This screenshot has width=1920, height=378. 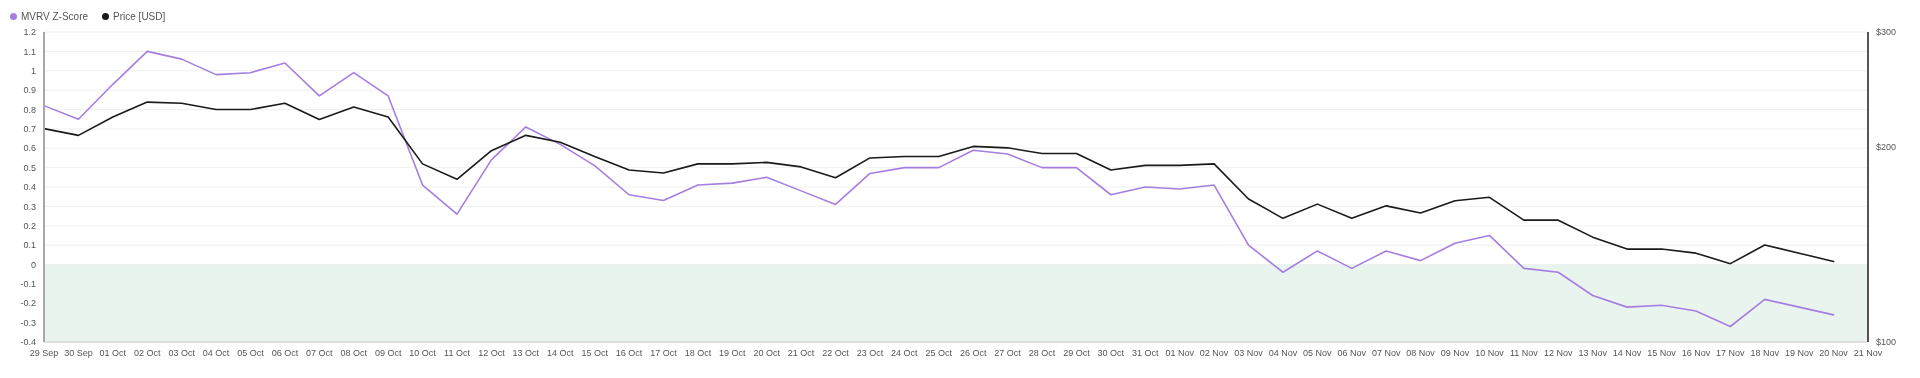 I want to click on x-tick-label: 30 Sep, so click(x=78, y=353).